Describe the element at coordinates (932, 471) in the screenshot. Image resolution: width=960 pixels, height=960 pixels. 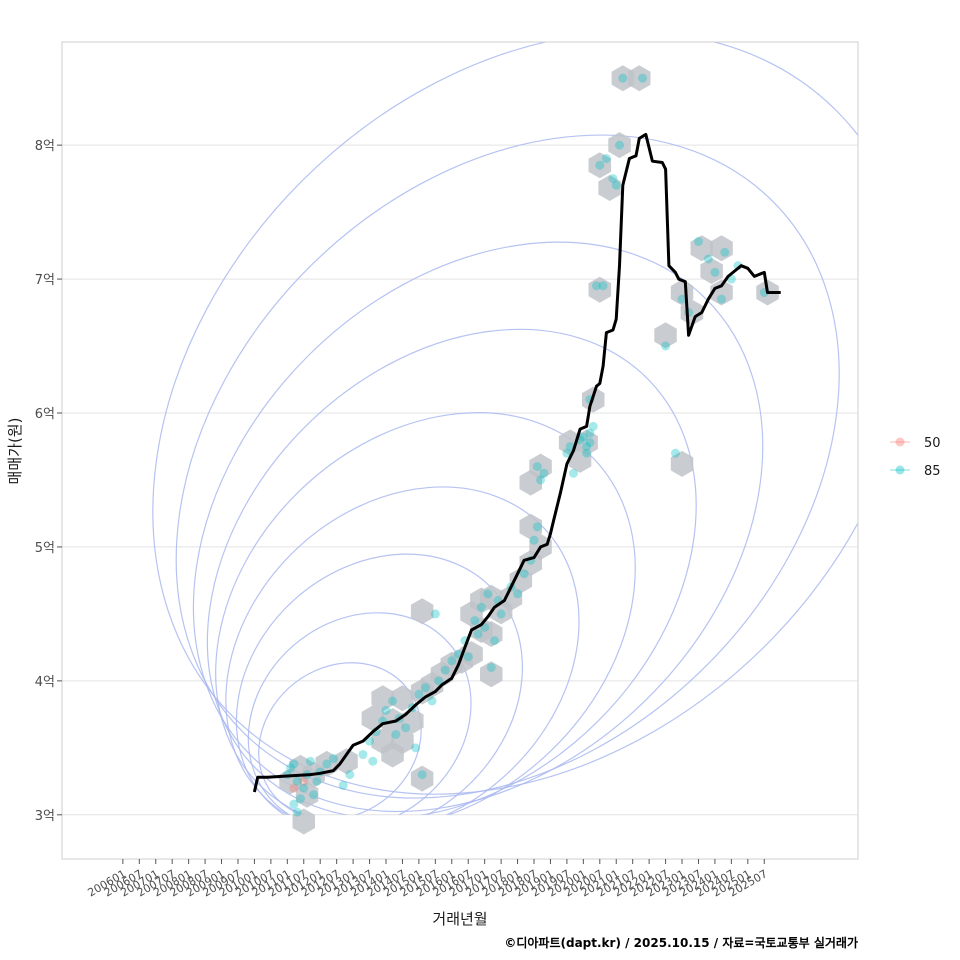
I see `legend-label-85: 85` at that location.